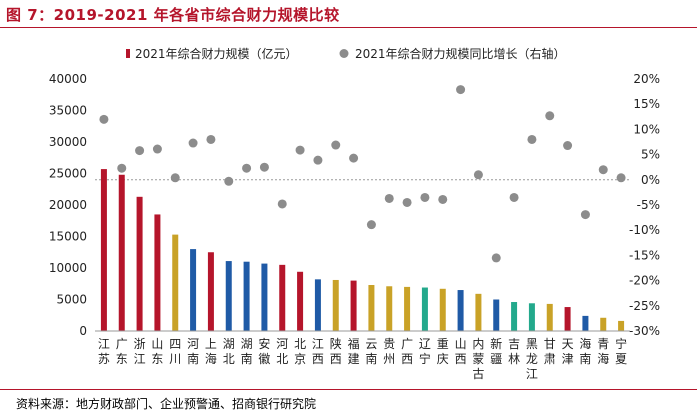 This screenshot has height=415, width=697. What do you see at coordinates (650, 155) in the screenshot?
I see `right-tick-label: 5%` at bounding box center [650, 155].